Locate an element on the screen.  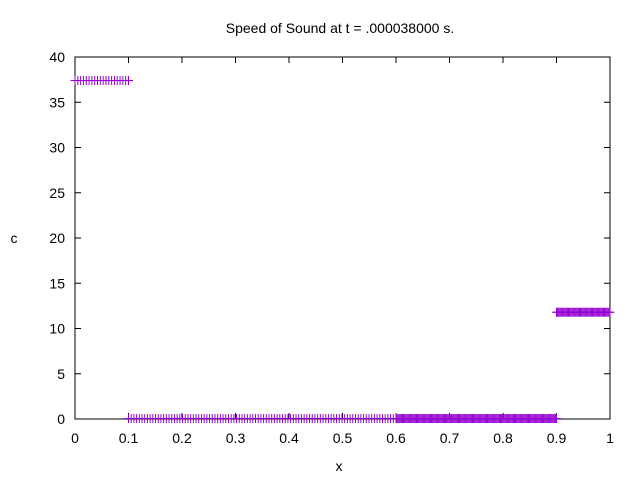
x-tick-label: 0.2 is located at coordinates (182, 438).